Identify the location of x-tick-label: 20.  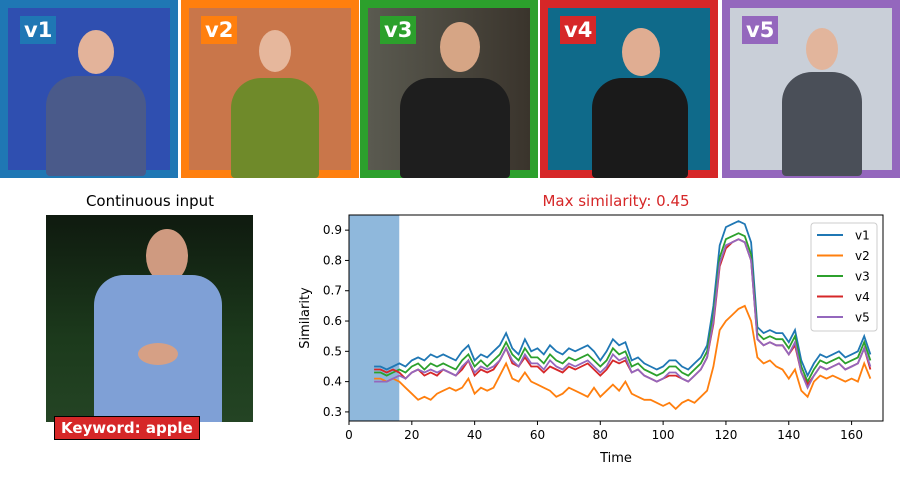
(411, 435).